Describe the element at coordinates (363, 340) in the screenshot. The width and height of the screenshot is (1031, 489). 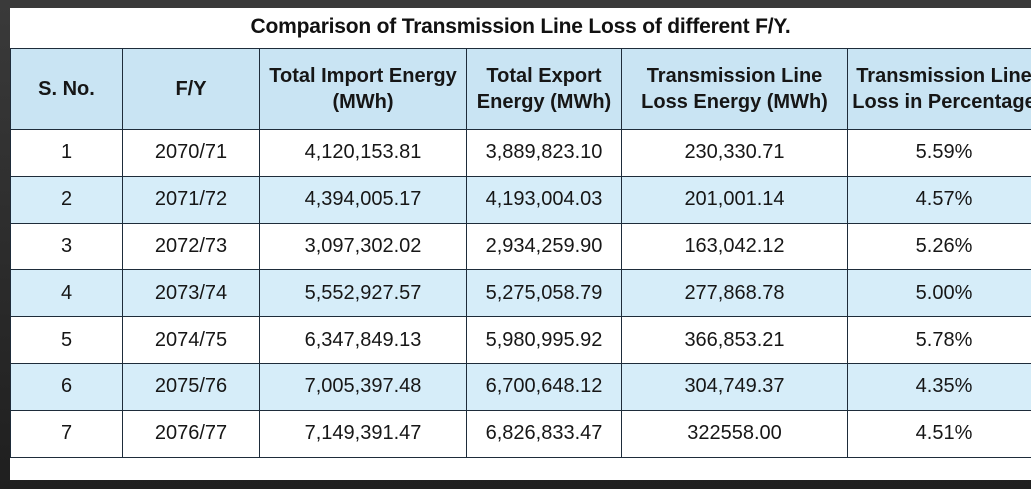
I see `cell-import: 6,347,849.13` at that location.